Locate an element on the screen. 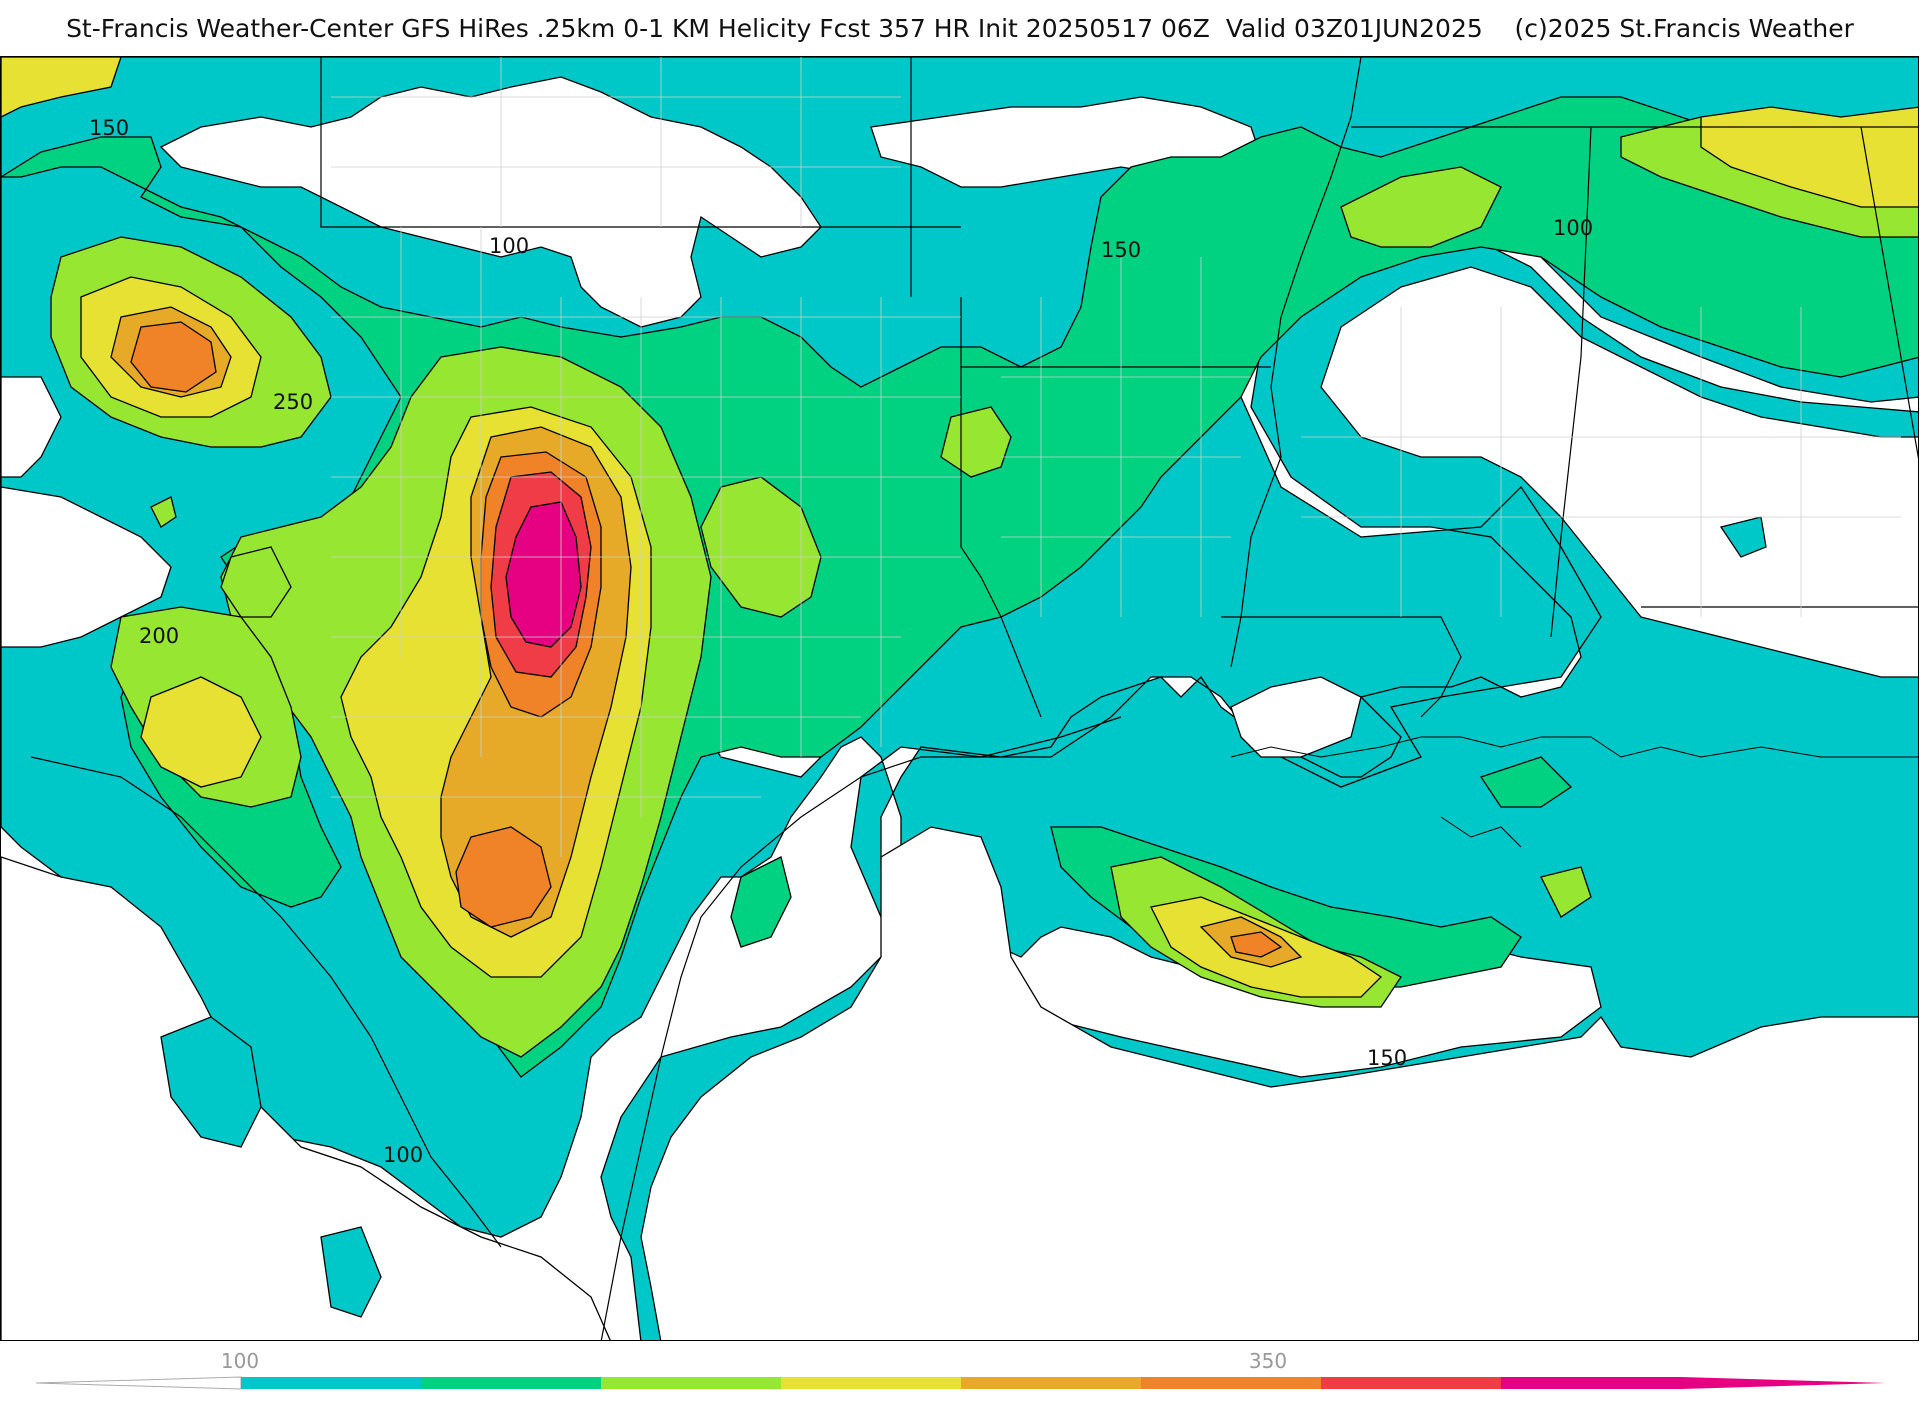  colorbar-svg is located at coordinates (960, 1383).